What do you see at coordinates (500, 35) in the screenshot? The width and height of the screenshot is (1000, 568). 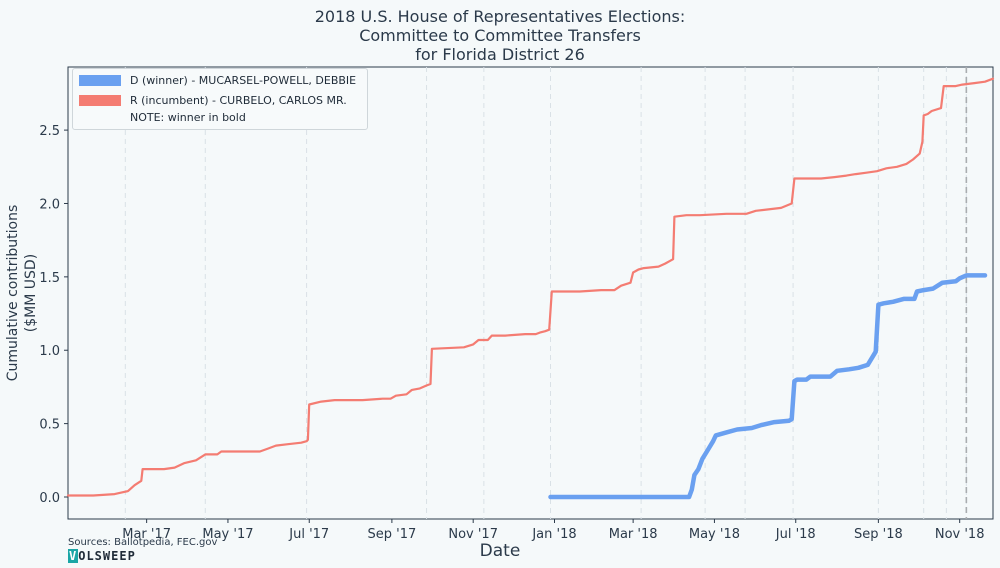 I see `chart-title-line-2: Committee to Committee Transfers` at bounding box center [500, 35].